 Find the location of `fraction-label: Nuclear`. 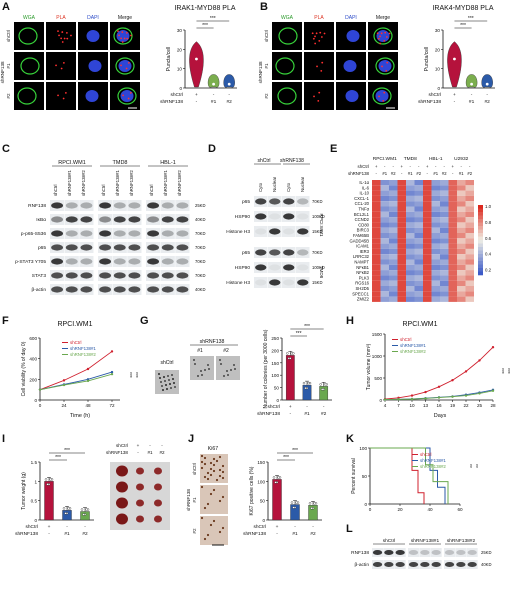

fraction-label: Nuclear is located at coordinates (274, 184).